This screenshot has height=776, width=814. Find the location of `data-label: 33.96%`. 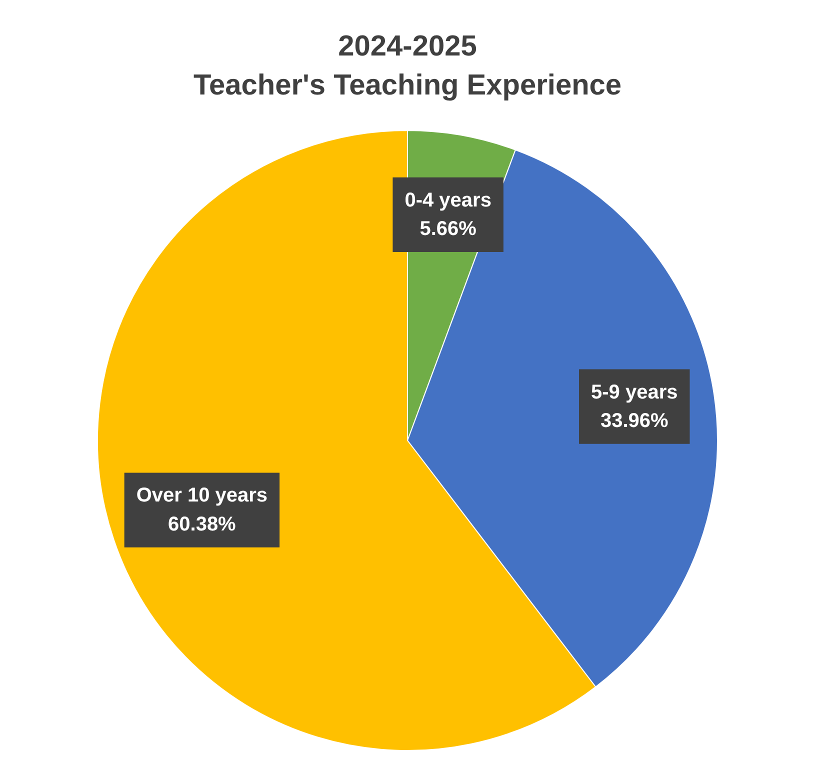

data-label: 33.96% is located at coordinates (634, 421).